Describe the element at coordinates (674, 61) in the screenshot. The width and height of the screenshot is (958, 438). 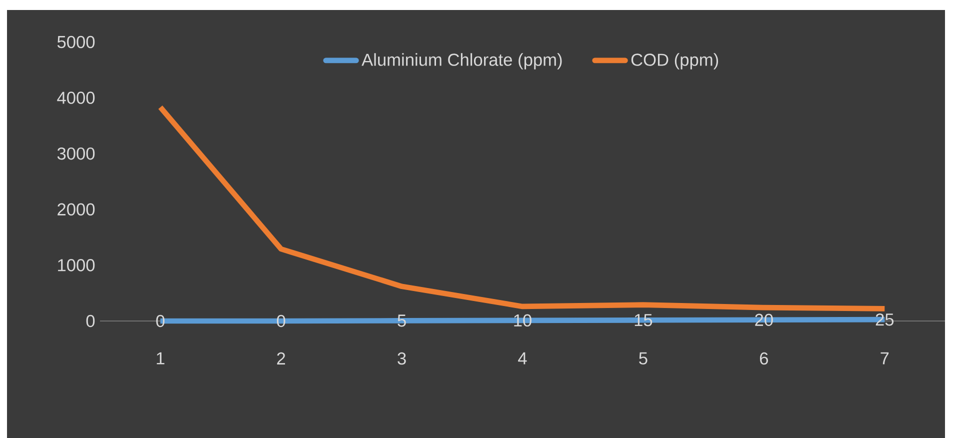
I see `legend-label: COD (ppm)` at that location.